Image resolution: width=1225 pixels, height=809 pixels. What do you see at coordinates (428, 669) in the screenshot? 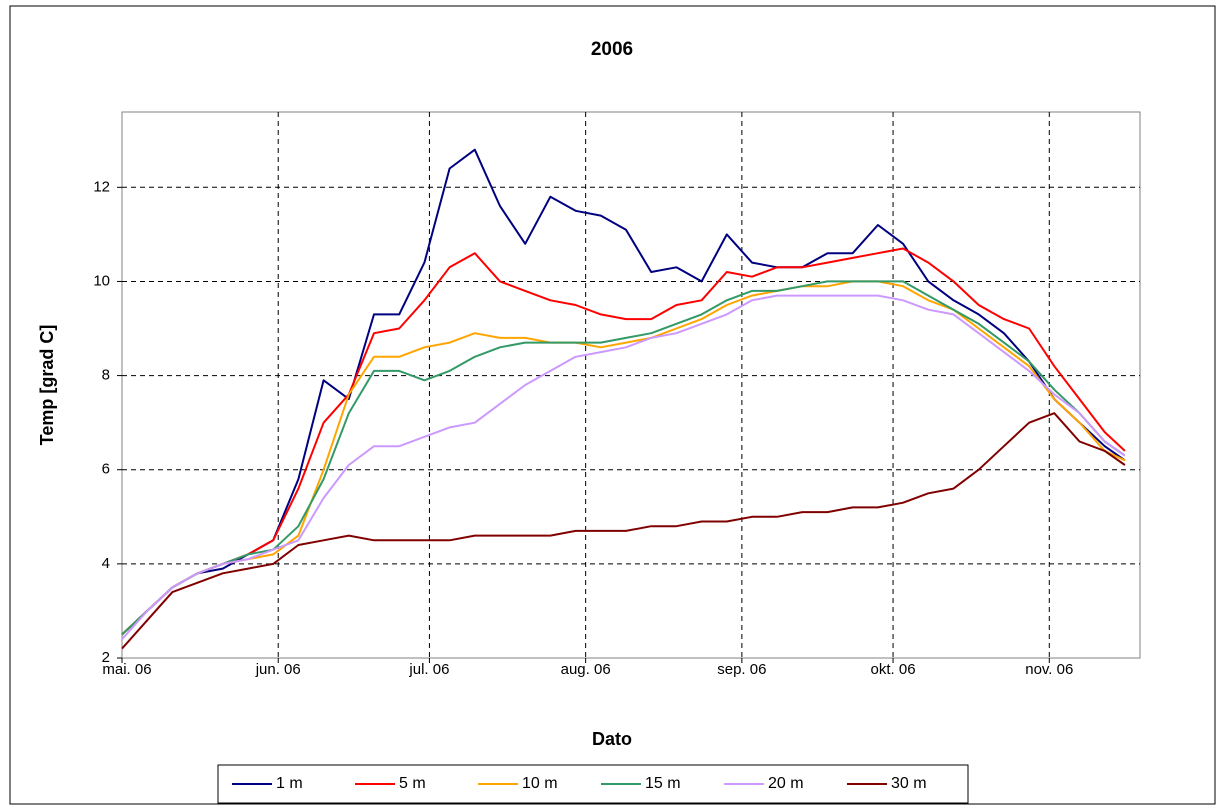
I see `x-tick-label: jul. 06` at bounding box center [428, 669].